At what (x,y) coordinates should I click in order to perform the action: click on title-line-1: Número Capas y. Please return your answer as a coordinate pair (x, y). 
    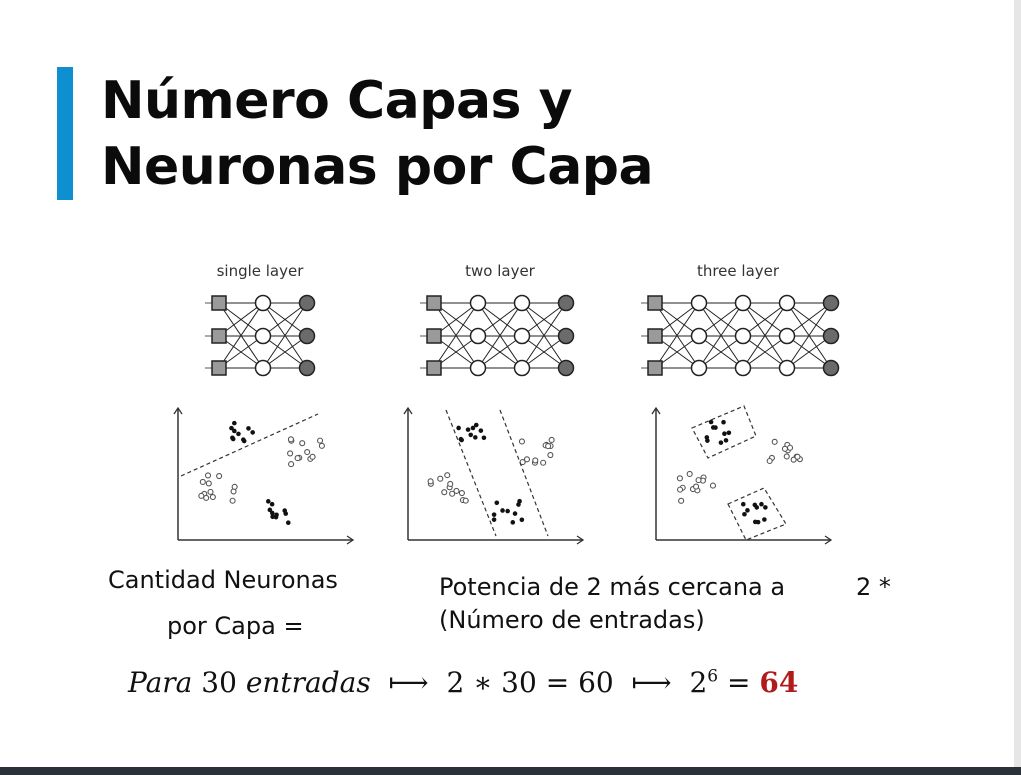
    Looking at the image, I should click on (336, 101).